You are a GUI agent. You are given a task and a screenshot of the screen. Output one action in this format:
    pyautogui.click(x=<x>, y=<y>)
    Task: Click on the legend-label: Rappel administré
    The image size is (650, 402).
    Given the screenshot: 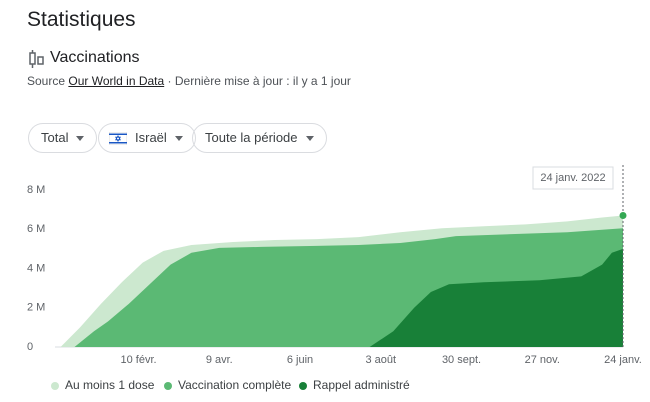 What is the action you would take?
    pyautogui.click(x=361, y=385)
    